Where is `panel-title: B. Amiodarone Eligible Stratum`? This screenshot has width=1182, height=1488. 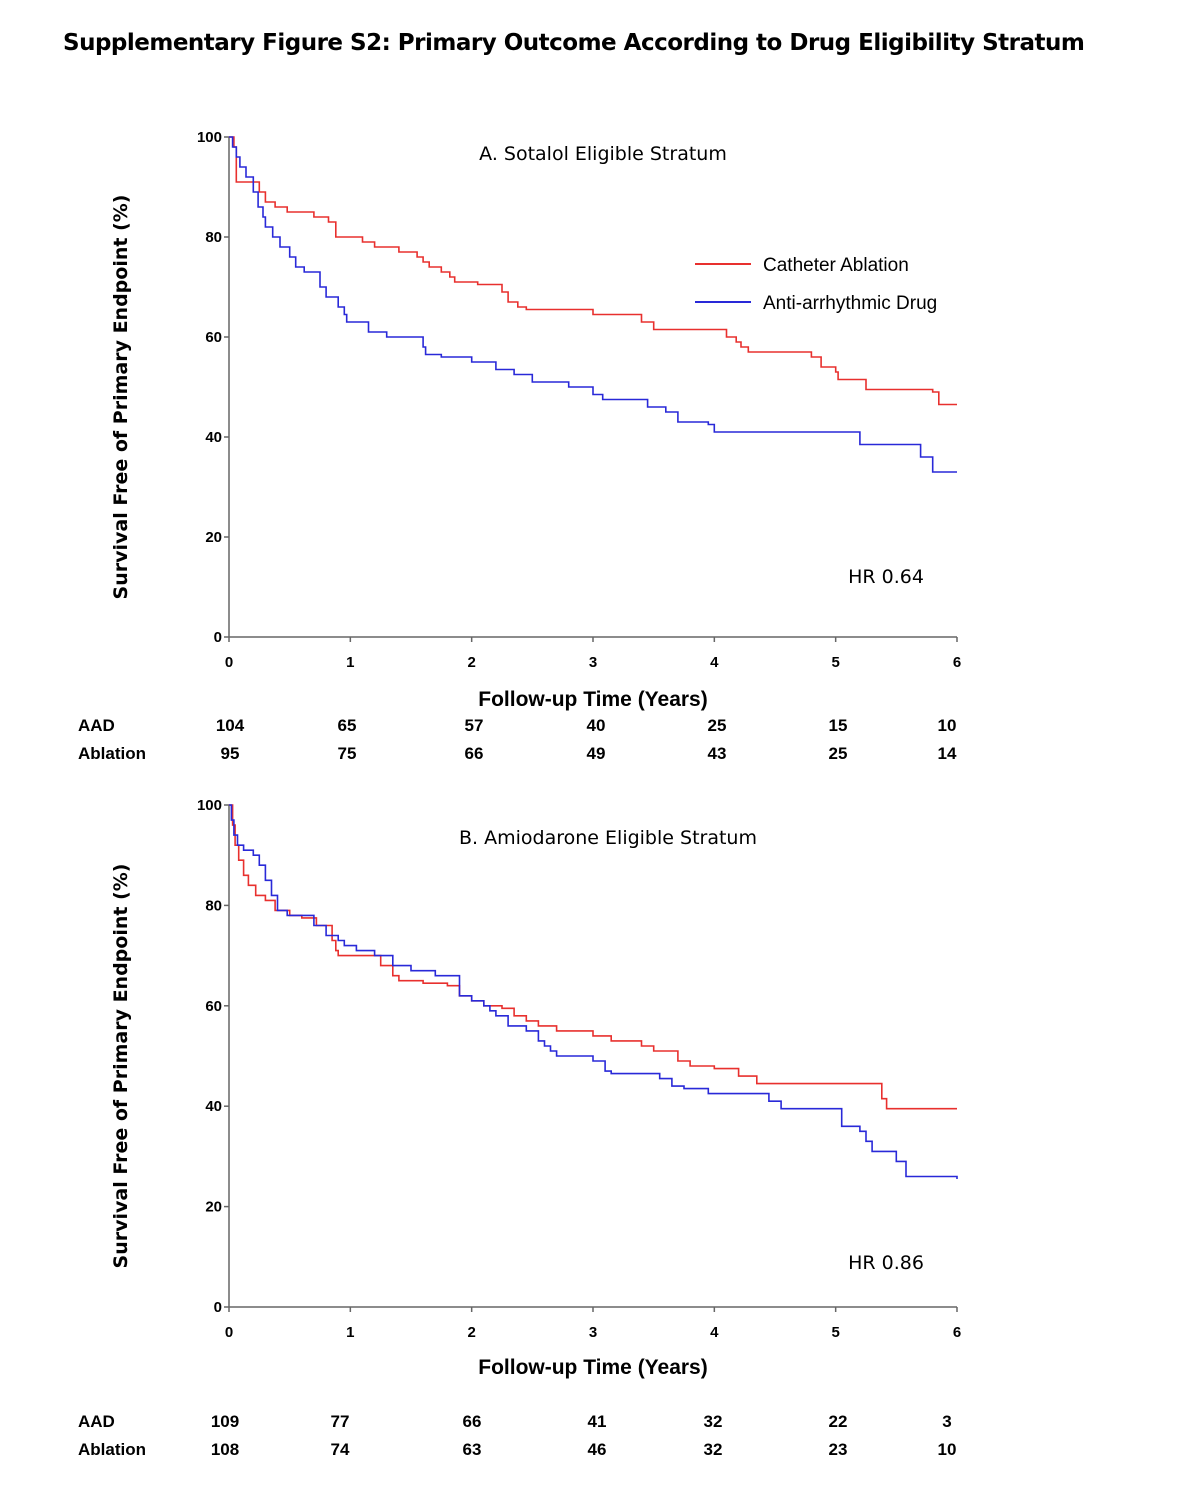 panel-title: B. Amiodarone Eligible Stratum is located at coordinates (608, 838).